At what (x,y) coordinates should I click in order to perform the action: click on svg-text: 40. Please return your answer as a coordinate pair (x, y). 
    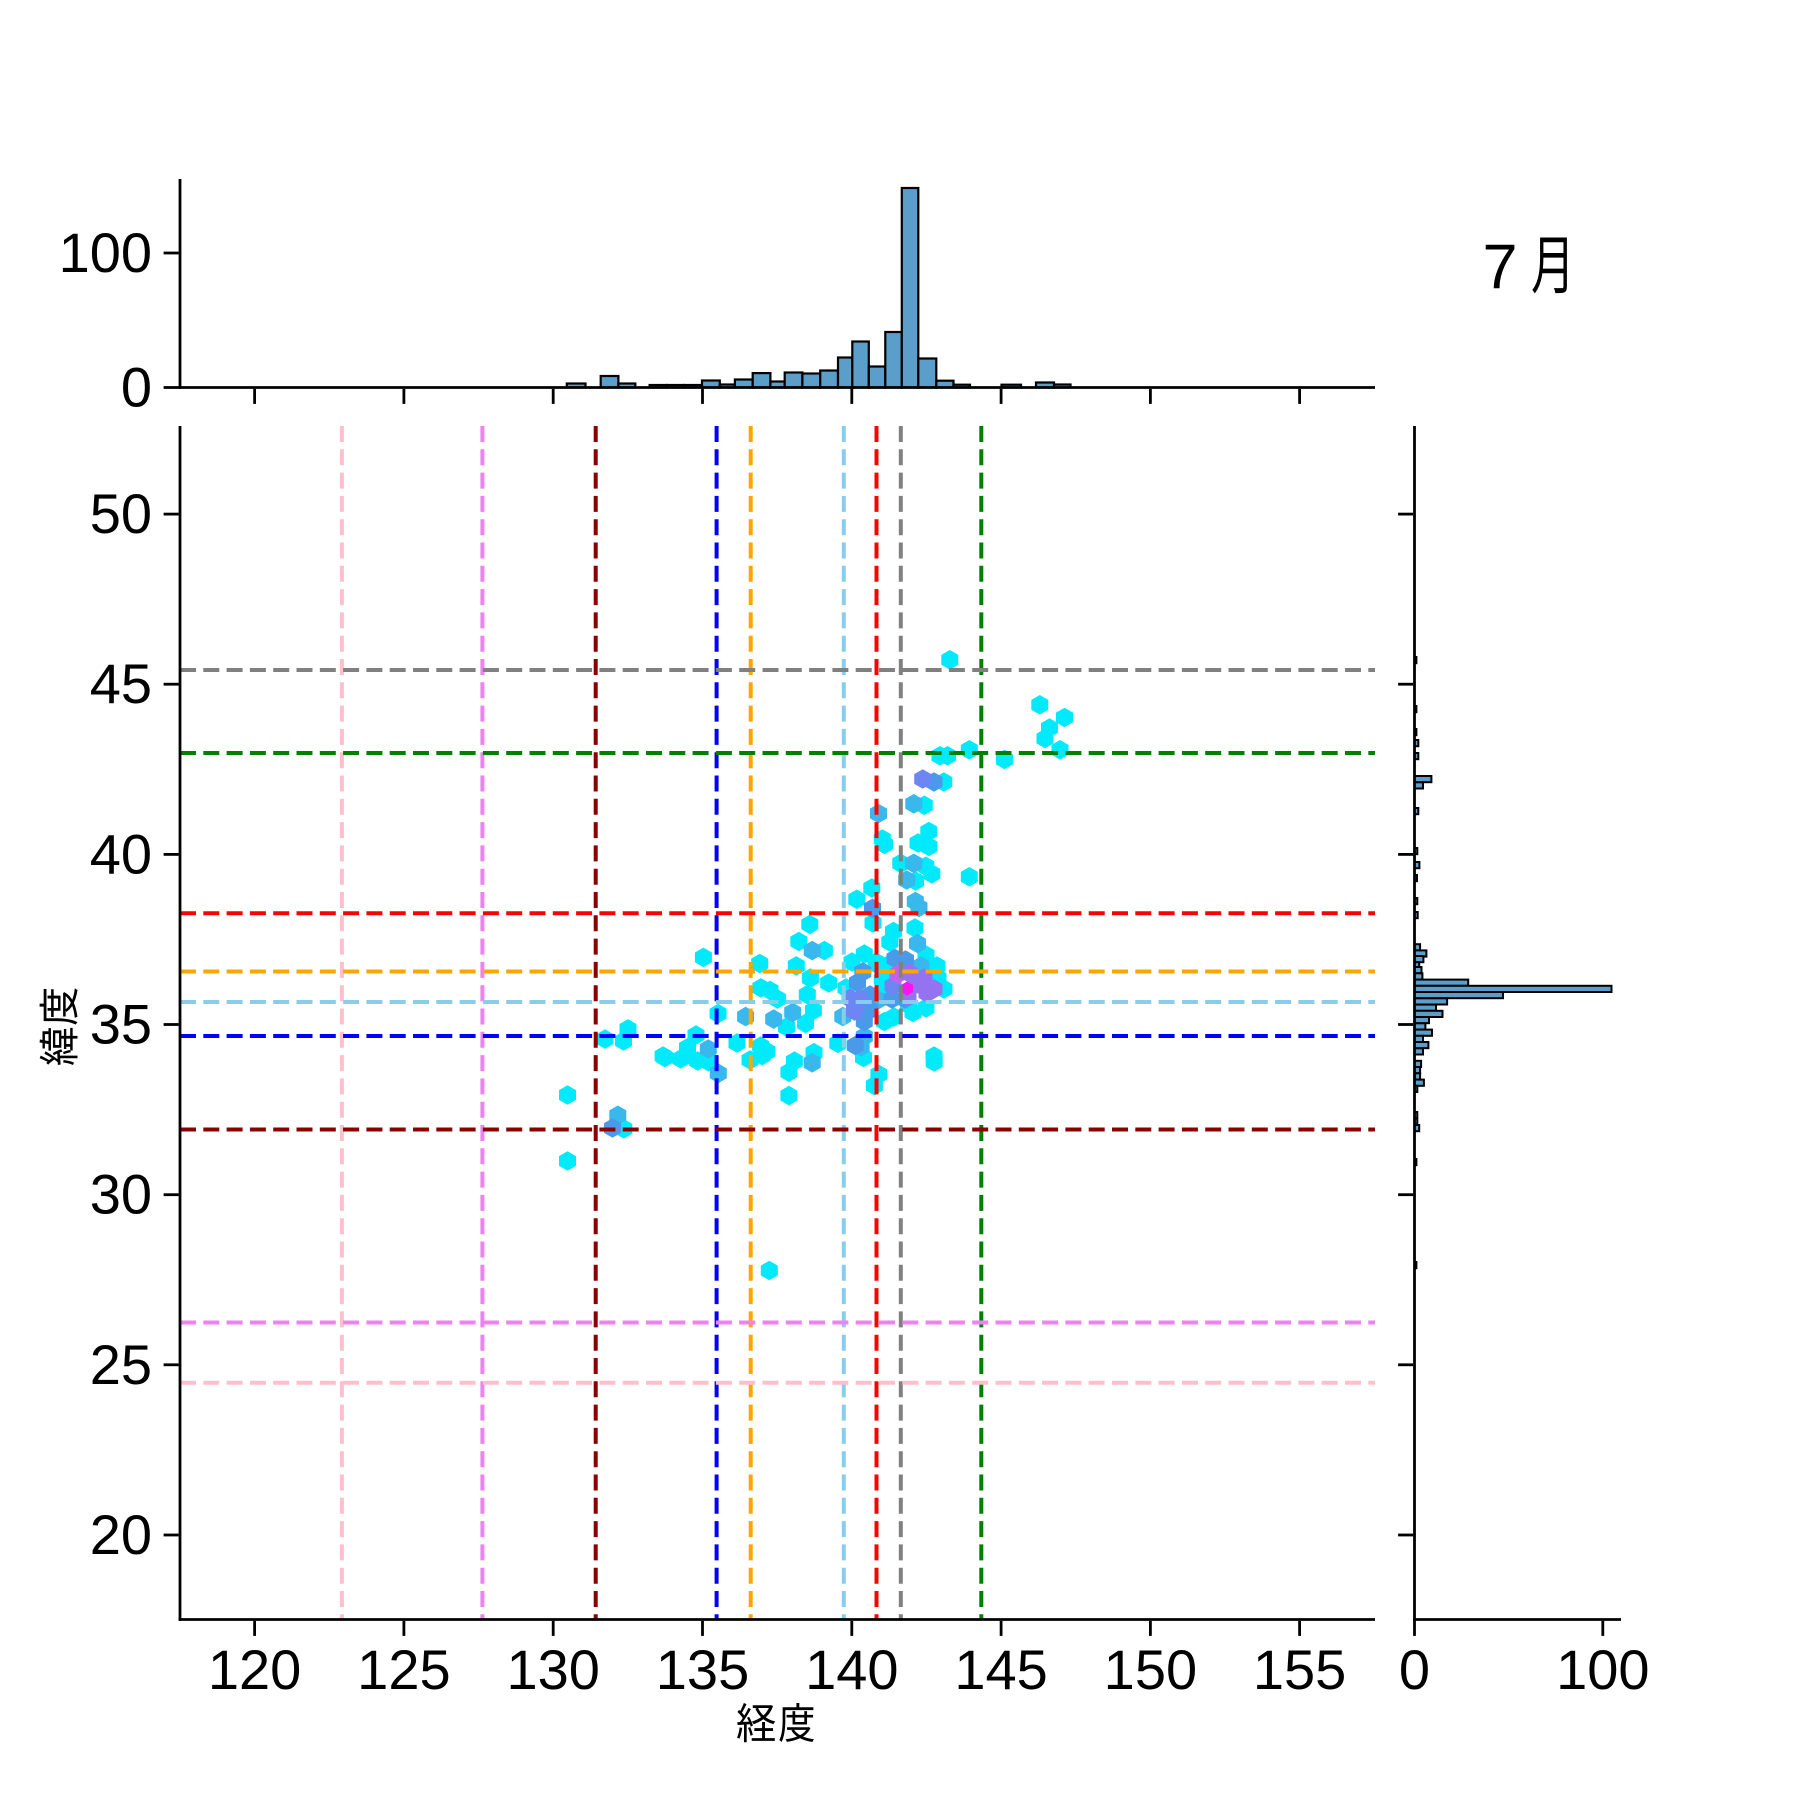
    Looking at the image, I should click on (121, 853).